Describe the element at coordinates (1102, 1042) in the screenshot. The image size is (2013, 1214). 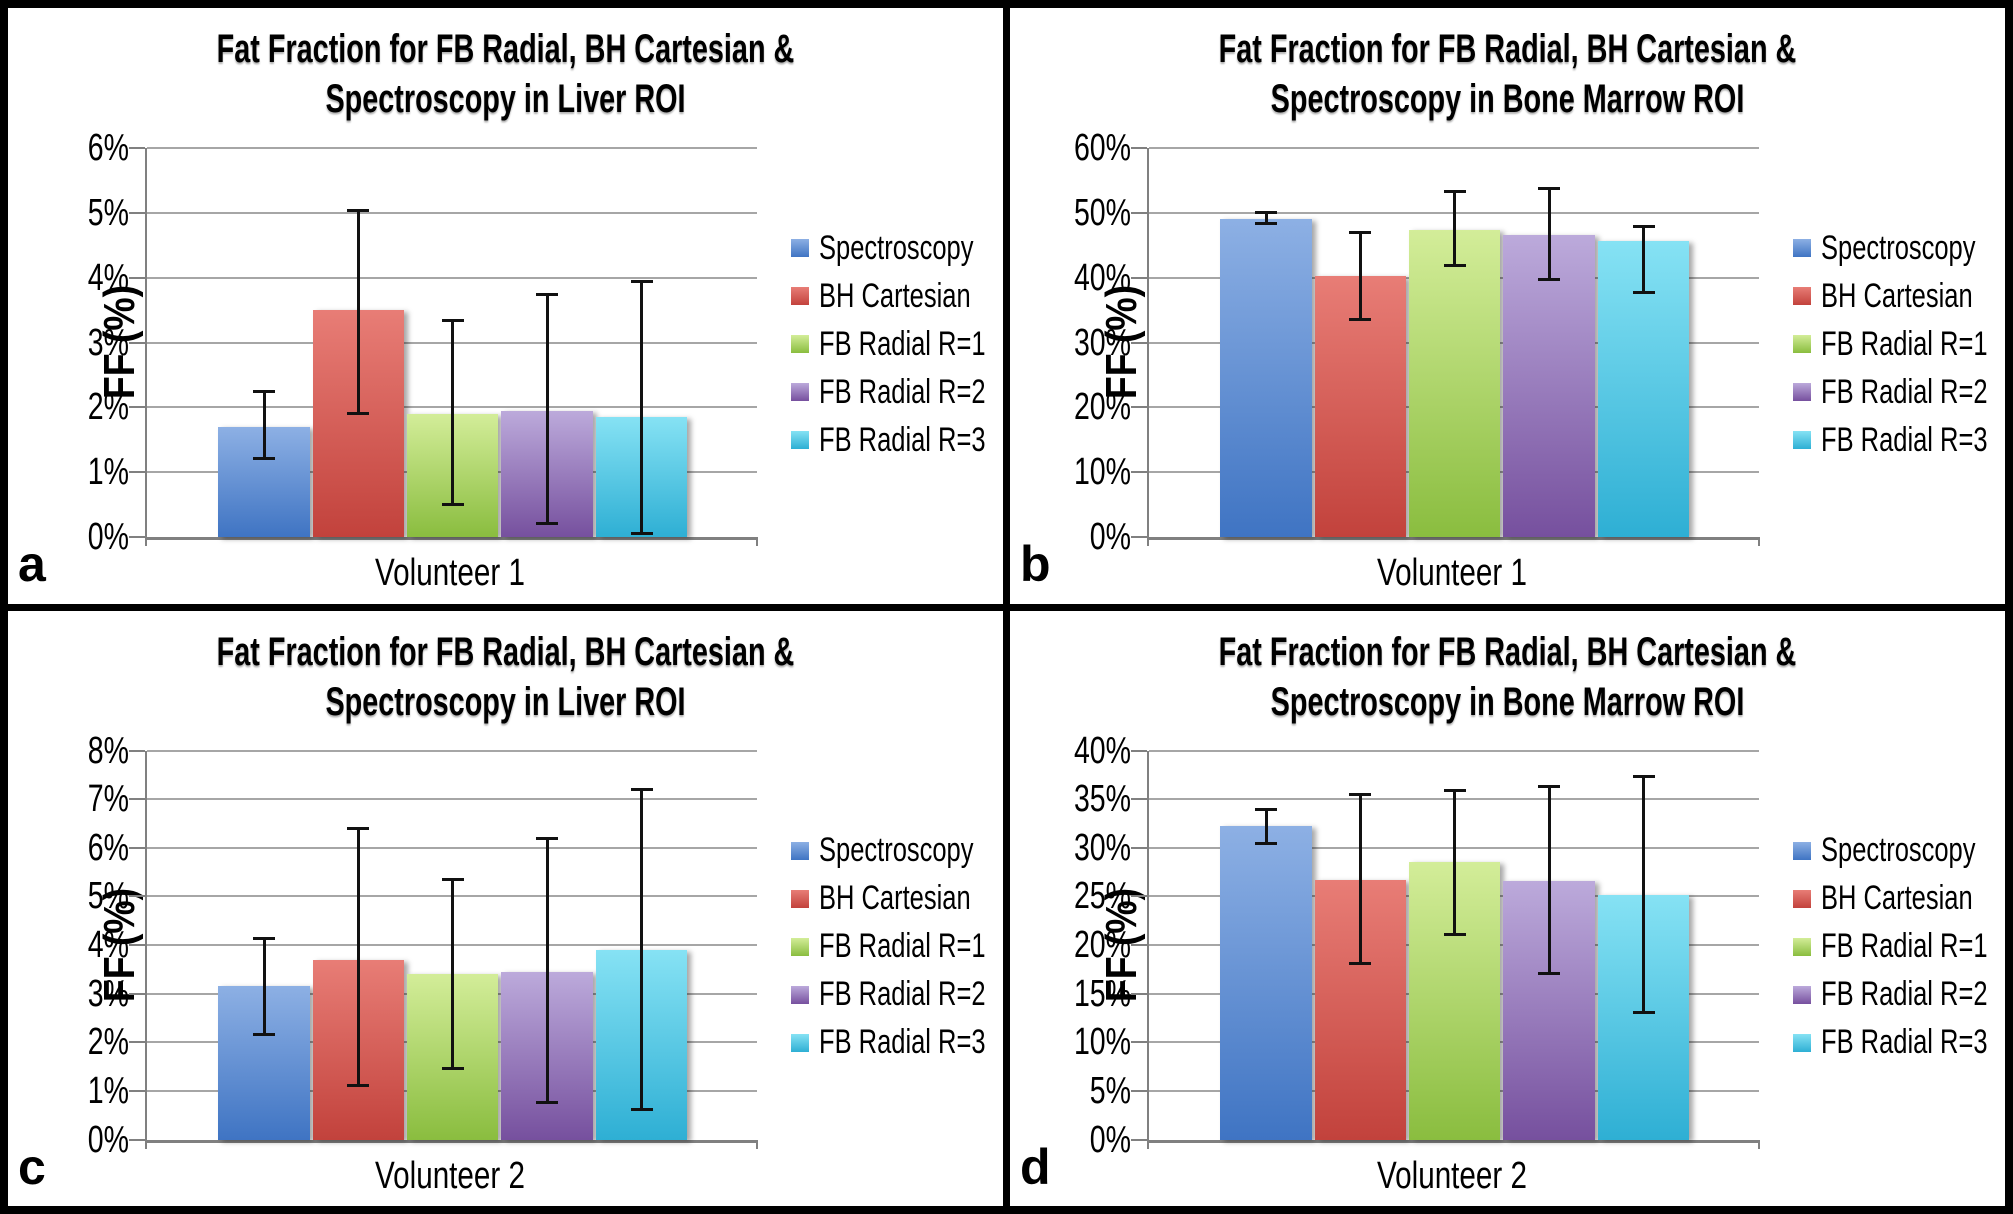
I see `y-tick-label: 10%` at that location.